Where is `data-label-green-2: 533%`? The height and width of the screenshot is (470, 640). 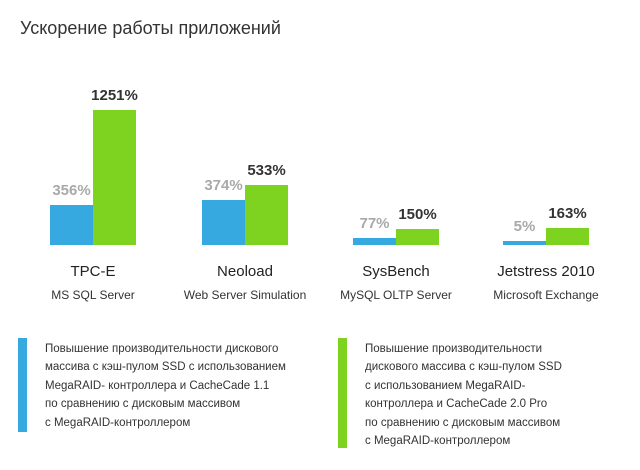
data-label-green-2: 533% is located at coordinates (266, 170).